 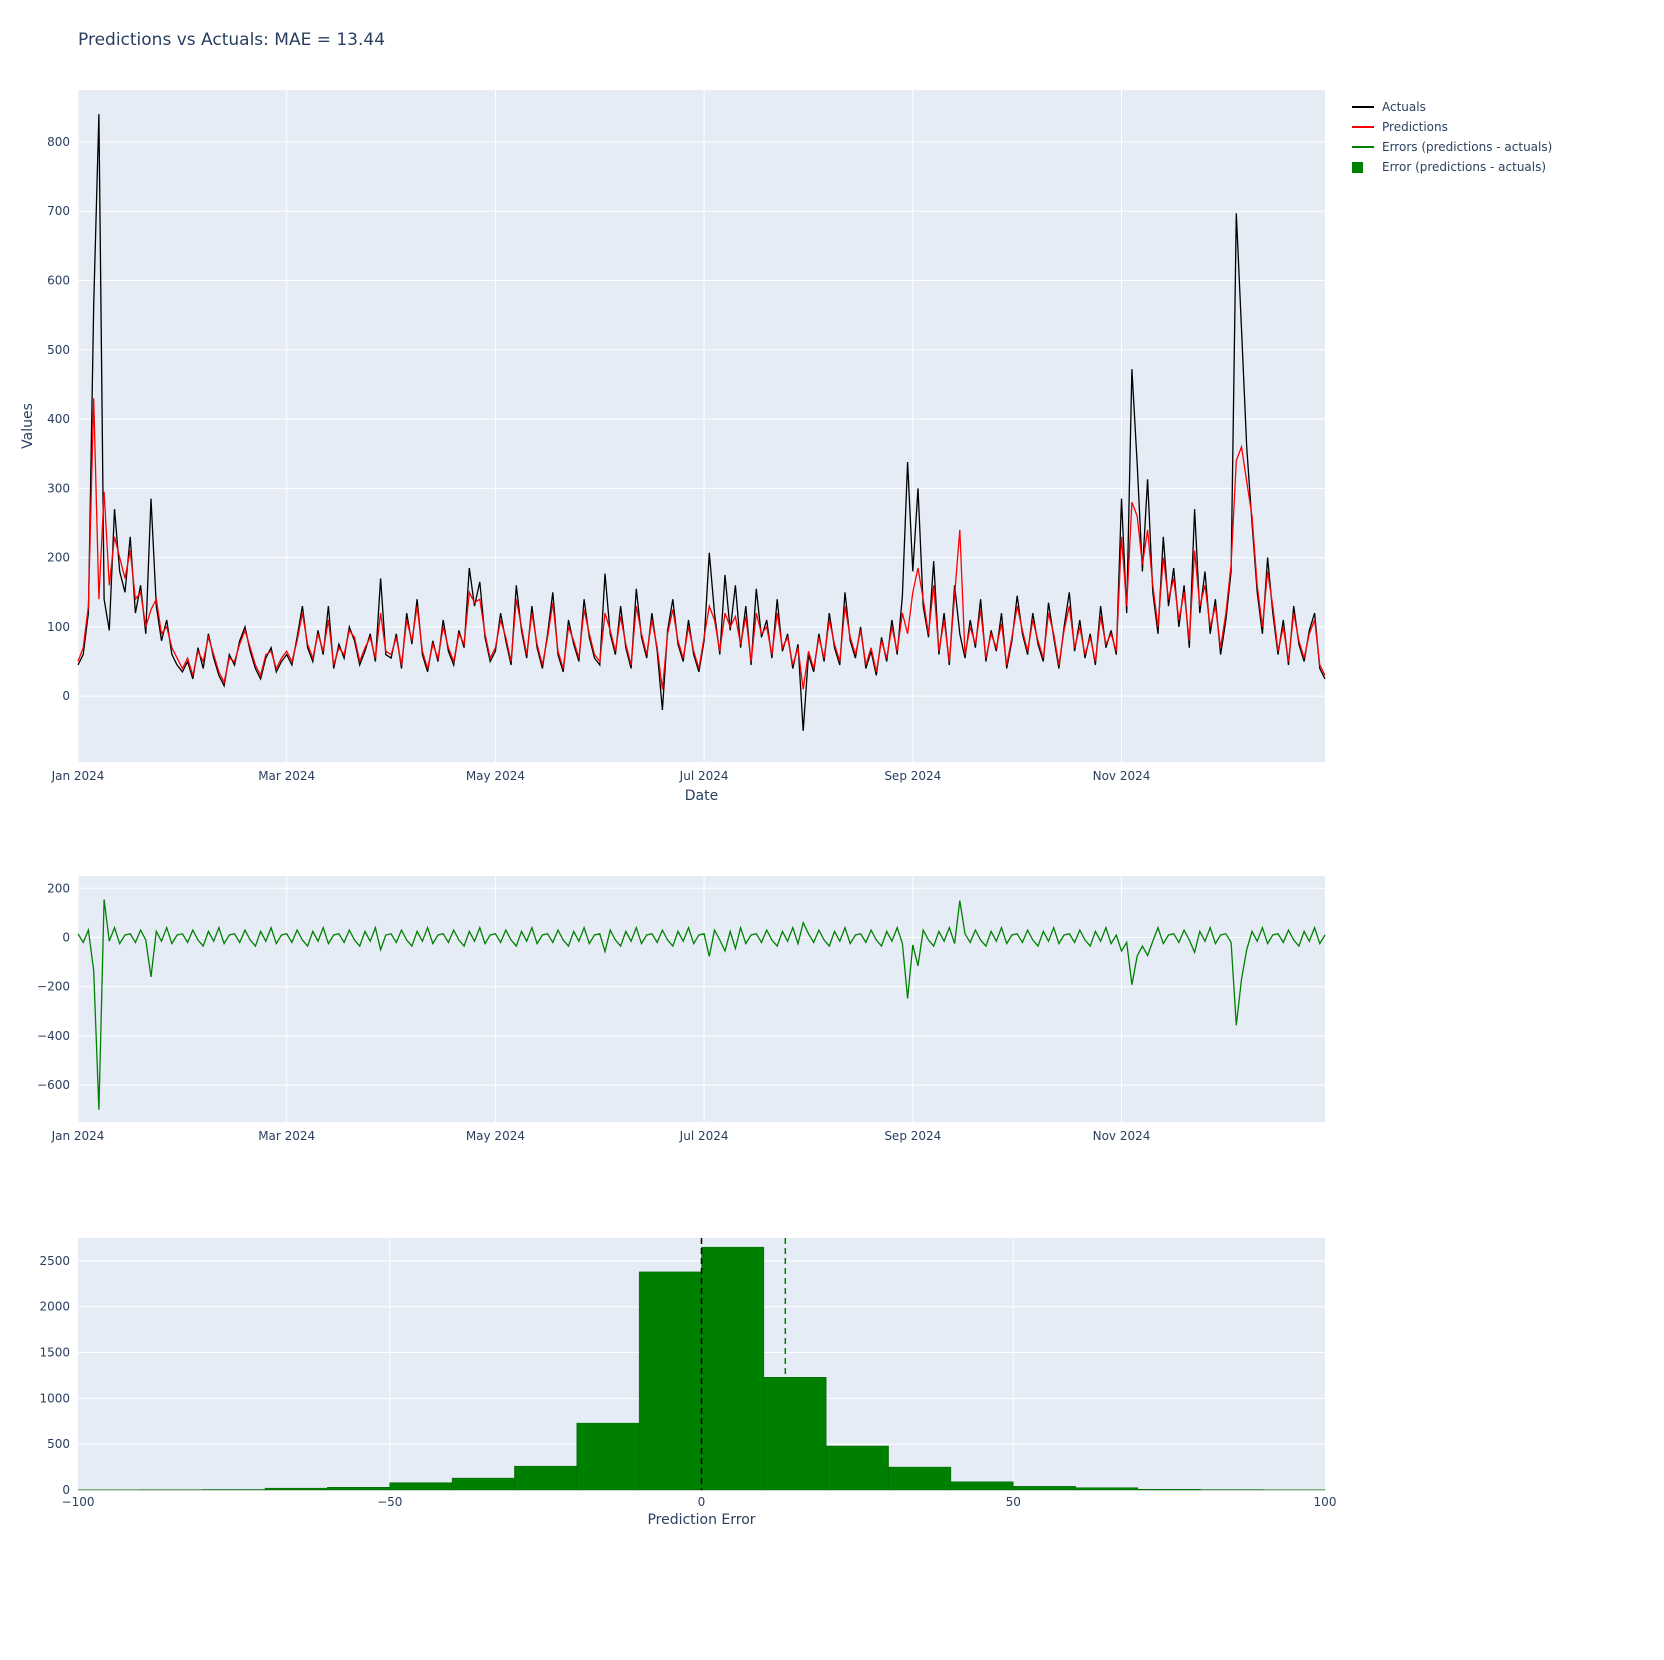 What do you see at coordinates (389, 1502) in the screenshot?
I see `x-tick-label: −50` at bounding box center [389, 1502].